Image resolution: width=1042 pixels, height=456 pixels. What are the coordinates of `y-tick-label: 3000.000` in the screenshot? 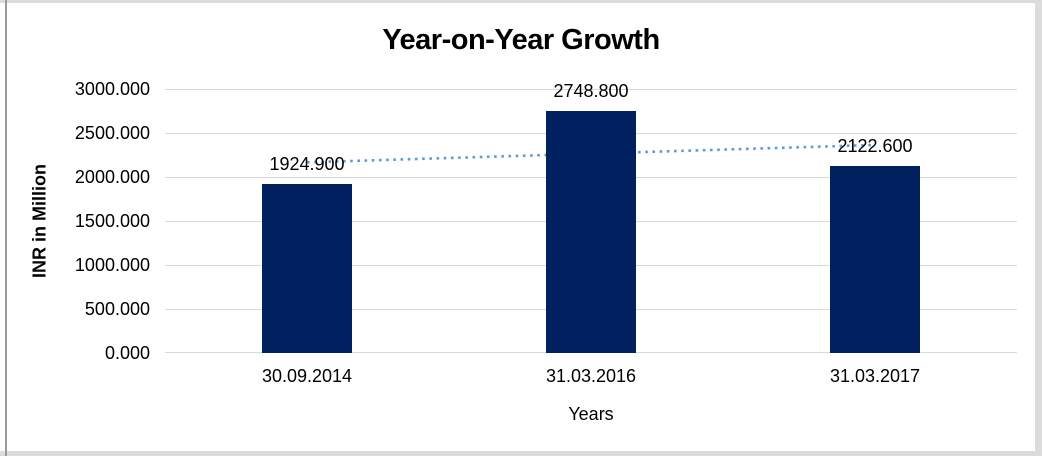 It's located at (112, 89).